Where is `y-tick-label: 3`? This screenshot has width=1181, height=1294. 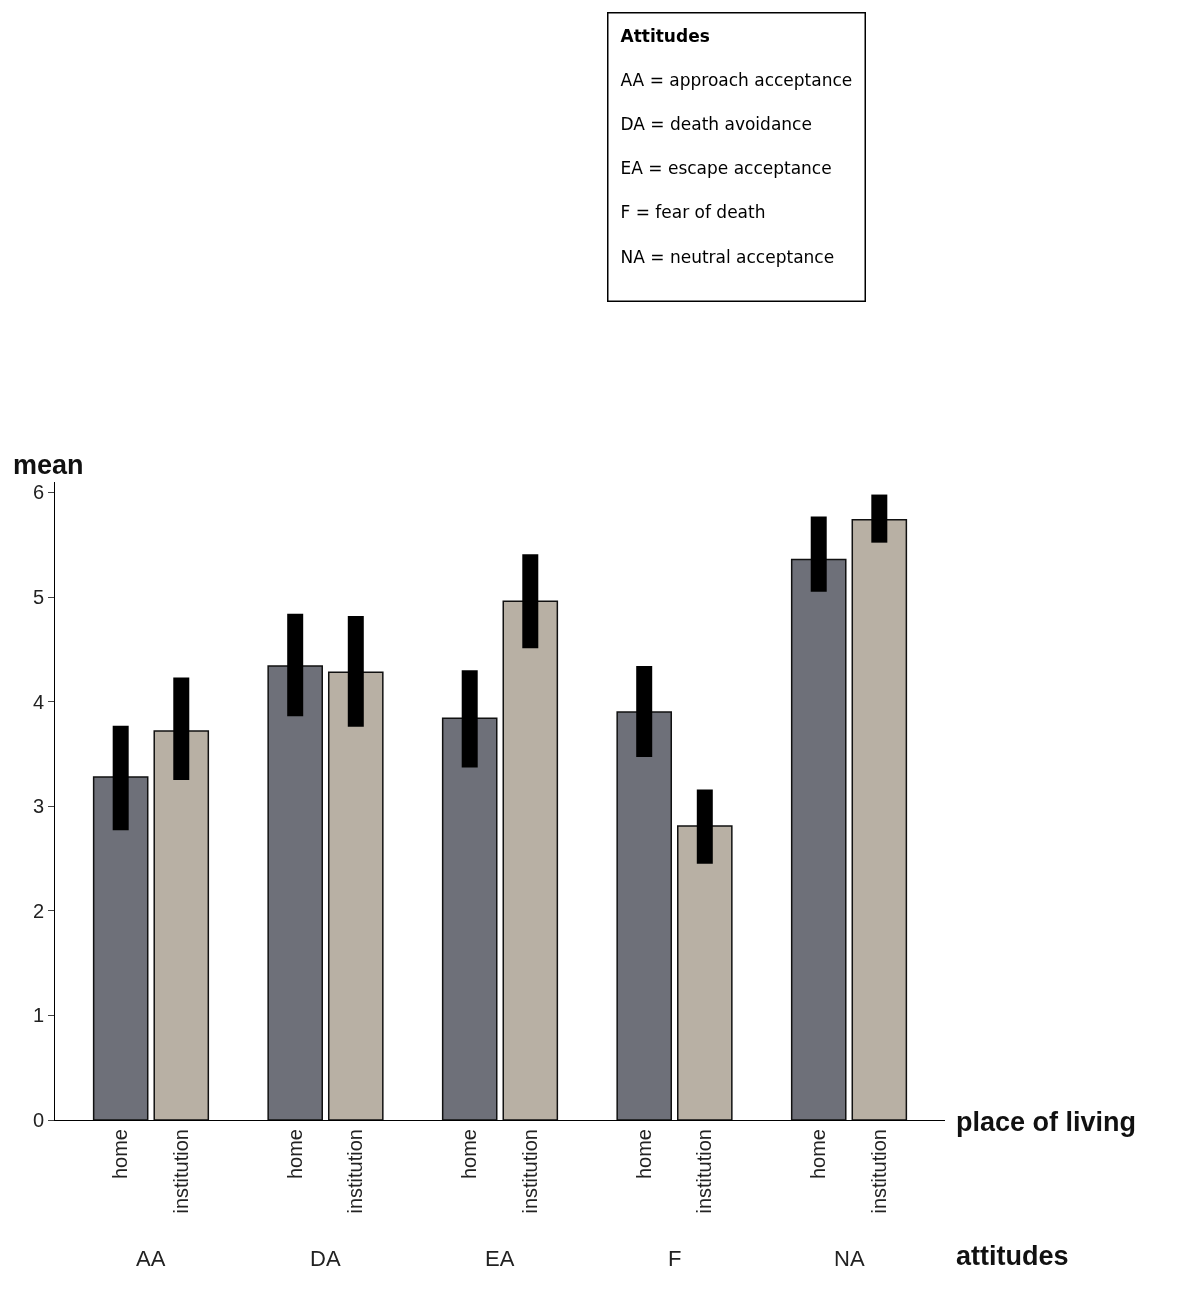 y-tick-label: 3 is located at coordinates (38, 806).